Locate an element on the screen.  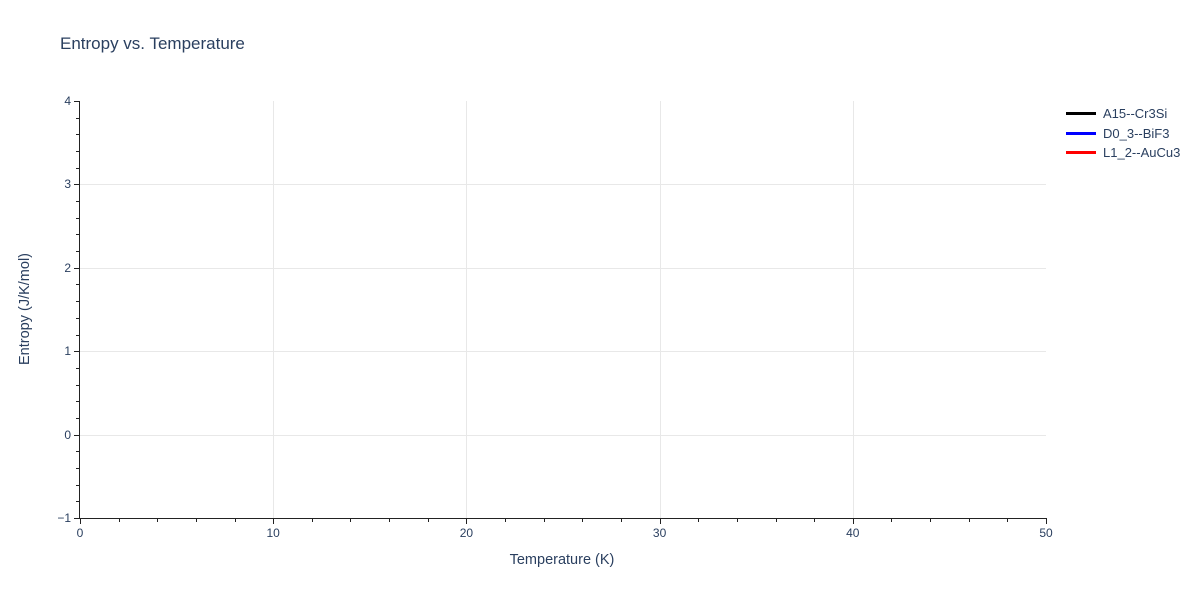
y-tick-label: 0 is located at coordinates (67, 434).